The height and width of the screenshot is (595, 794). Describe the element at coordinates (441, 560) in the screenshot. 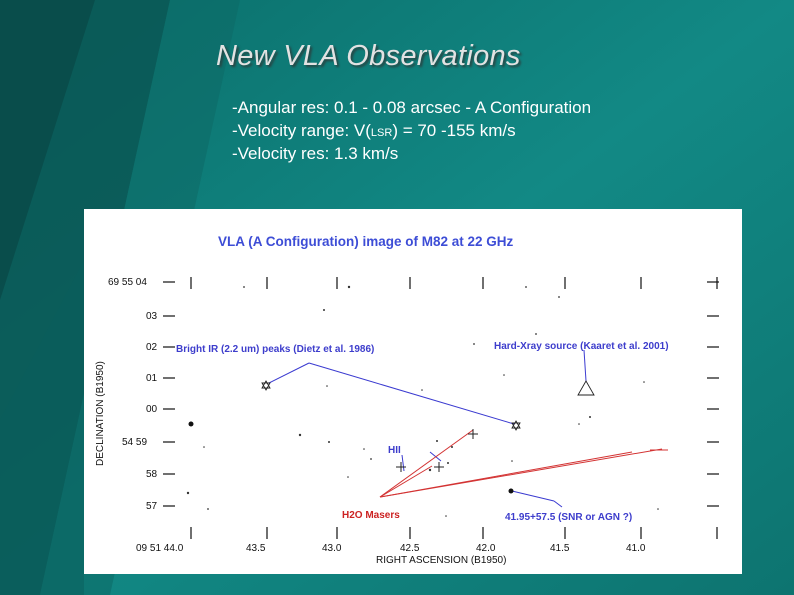

I see `x-axis-label: RIGHT ASCENSION (B1950)` at that location.